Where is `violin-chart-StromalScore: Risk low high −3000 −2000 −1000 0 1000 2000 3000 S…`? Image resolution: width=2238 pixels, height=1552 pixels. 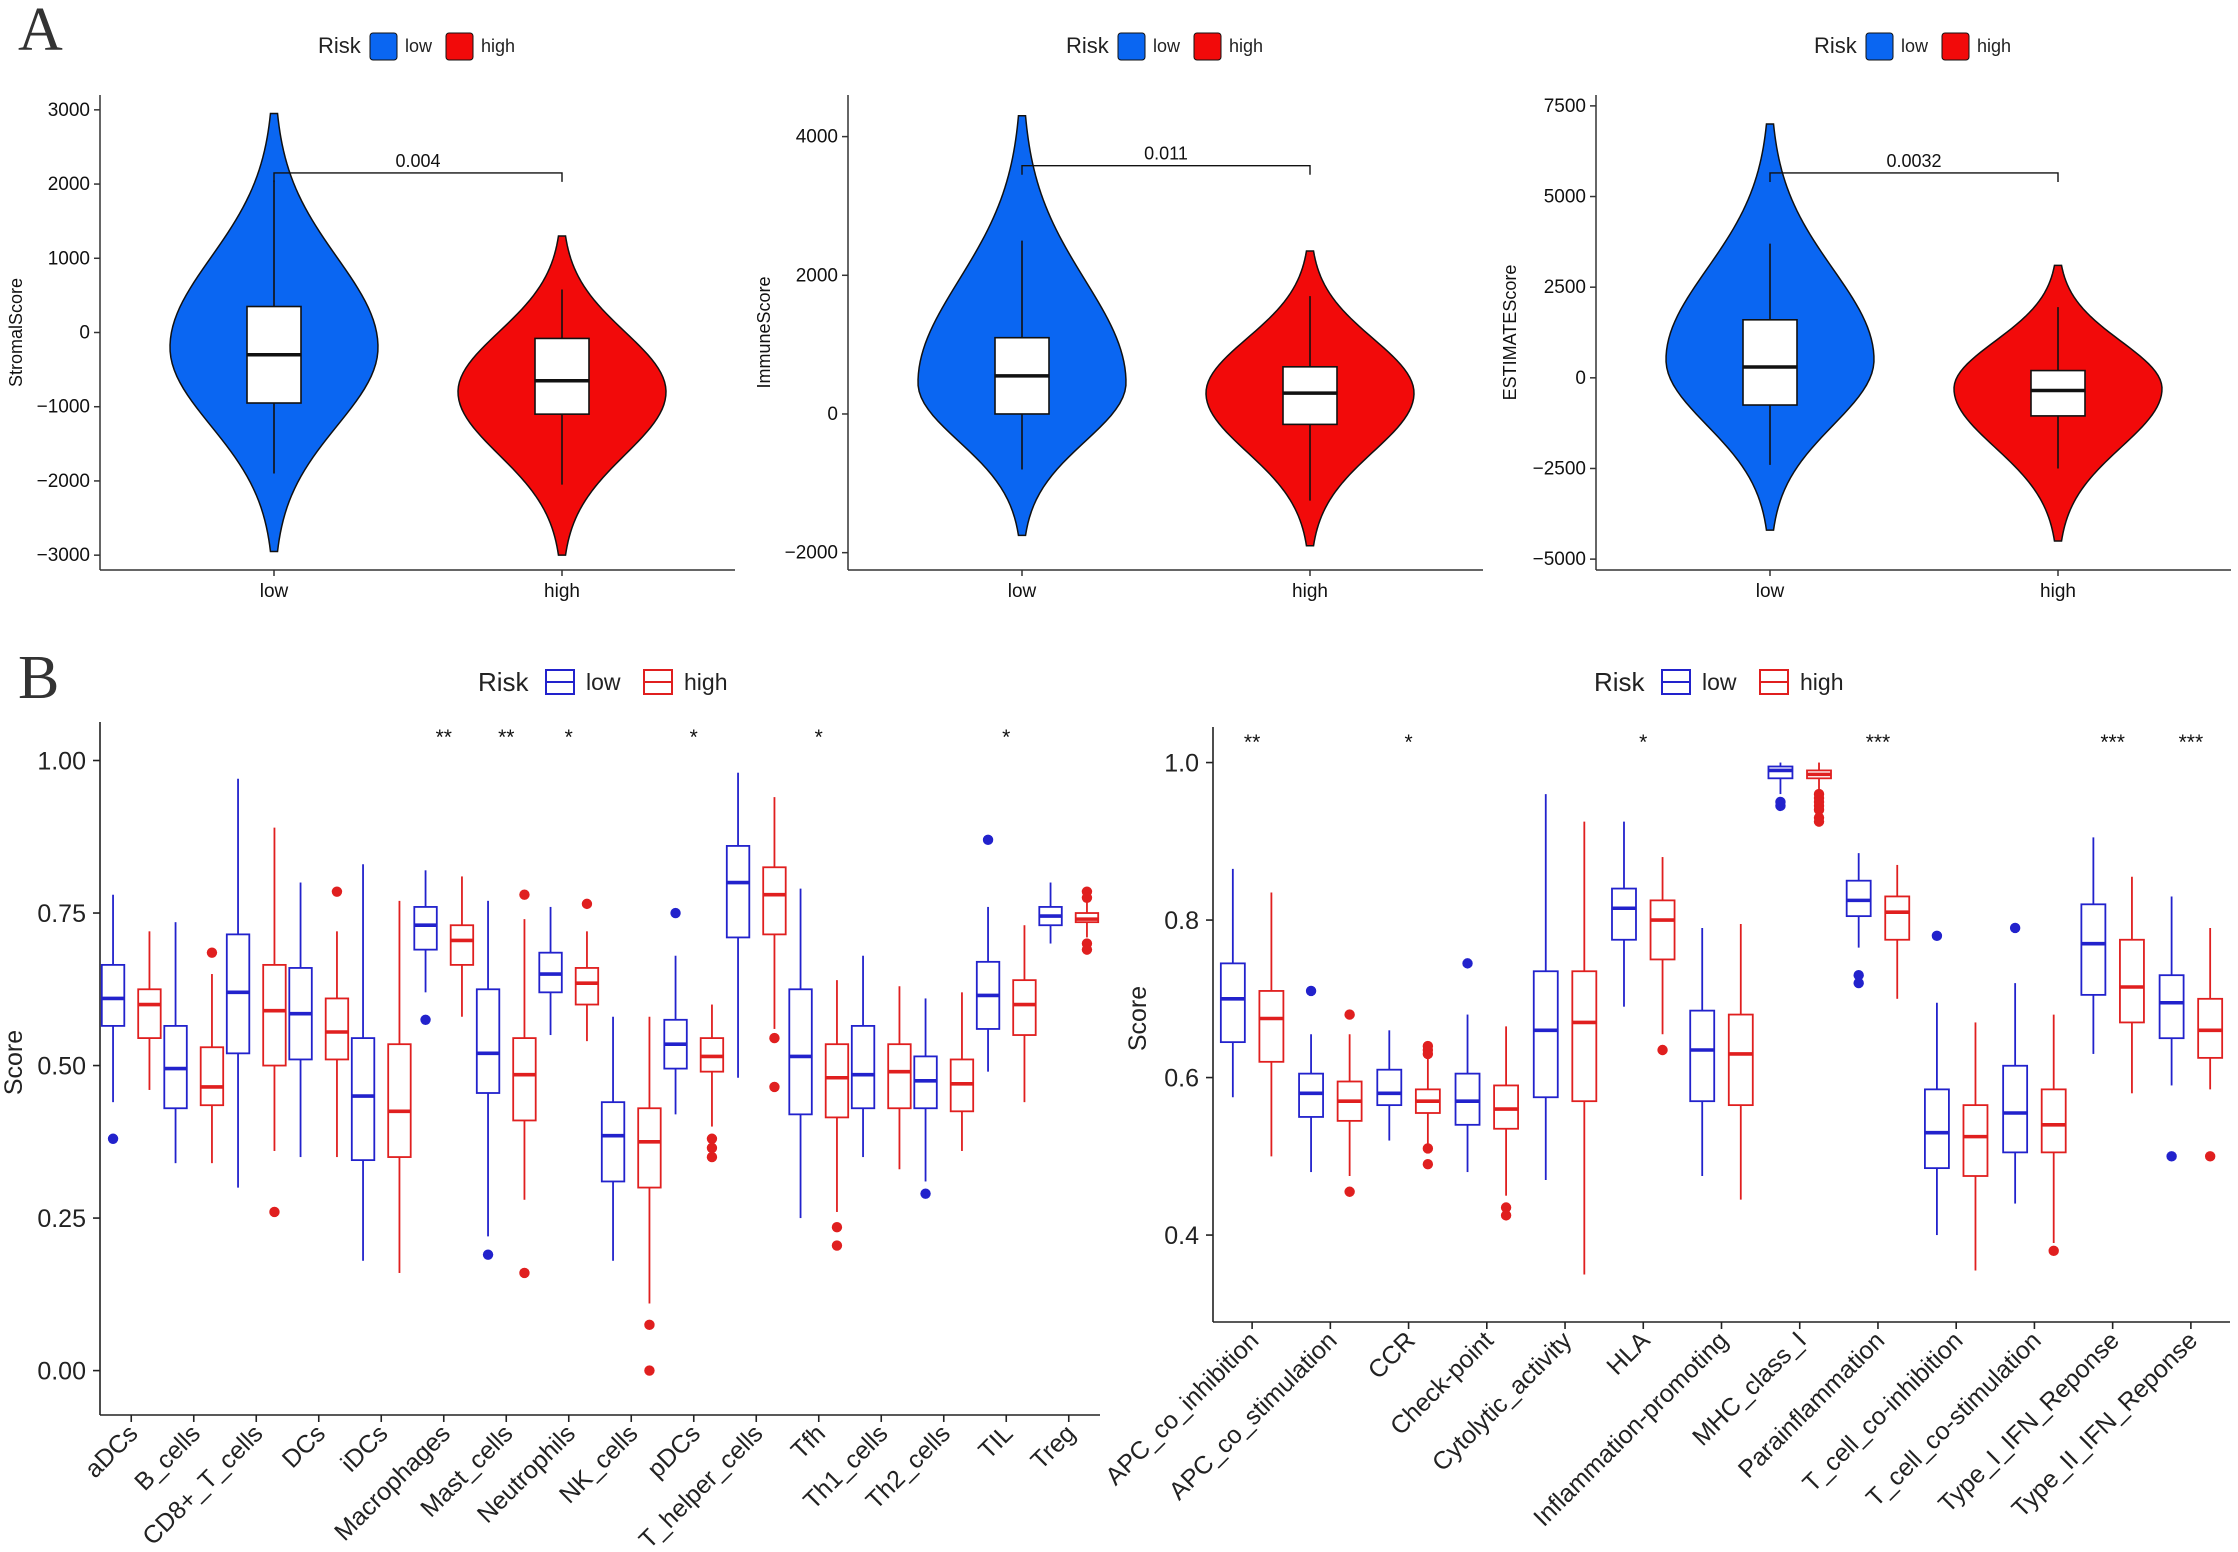 violin-chart-StromalScore: Risk low high −3000 −2000 −1000 0 1000 2000 3000 S… is located at coordinates (370, 317).